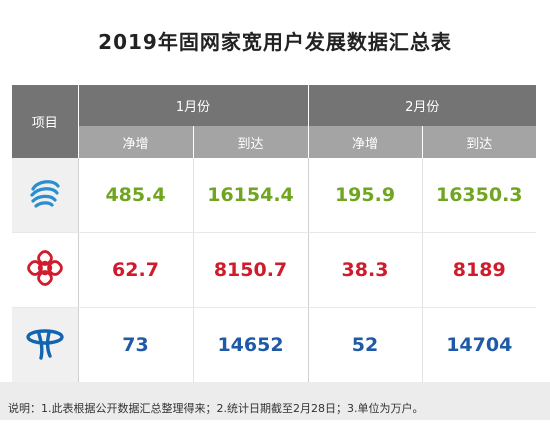  I want to click on feb-net-cell: 38.3, so click(364, 270).